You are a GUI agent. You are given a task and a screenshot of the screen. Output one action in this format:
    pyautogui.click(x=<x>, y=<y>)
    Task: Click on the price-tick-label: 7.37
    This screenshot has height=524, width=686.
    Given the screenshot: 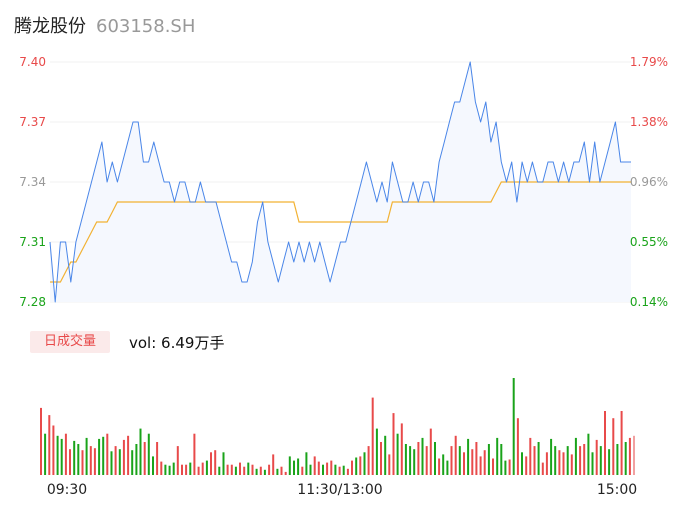 What is the action you would take?
    pyautogui.click(x=32, y=122)
    